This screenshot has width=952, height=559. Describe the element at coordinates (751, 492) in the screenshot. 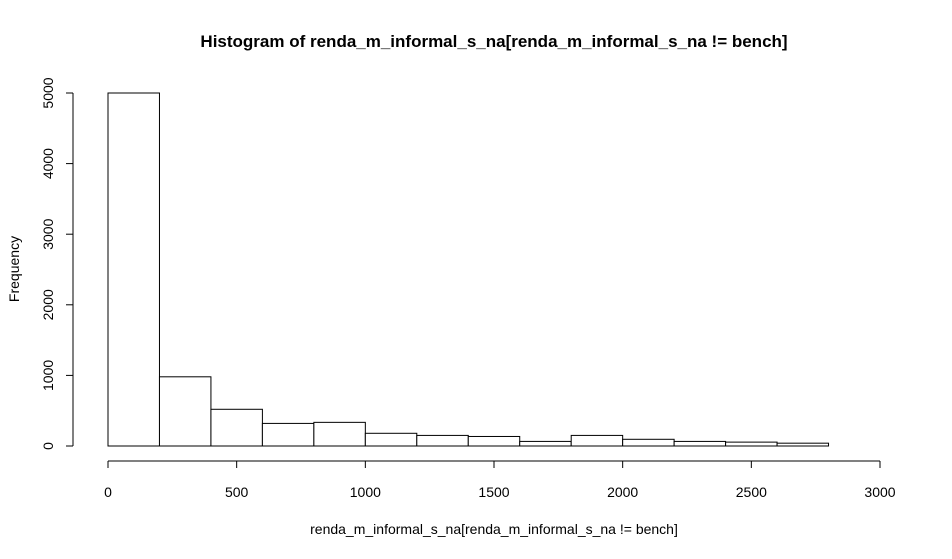

I see `x-tick-label: 2500` at that location.